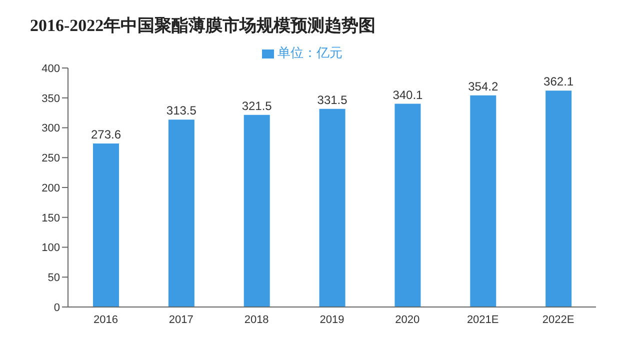  I want to click on x-tick-label: 2019, so click(332, 320).